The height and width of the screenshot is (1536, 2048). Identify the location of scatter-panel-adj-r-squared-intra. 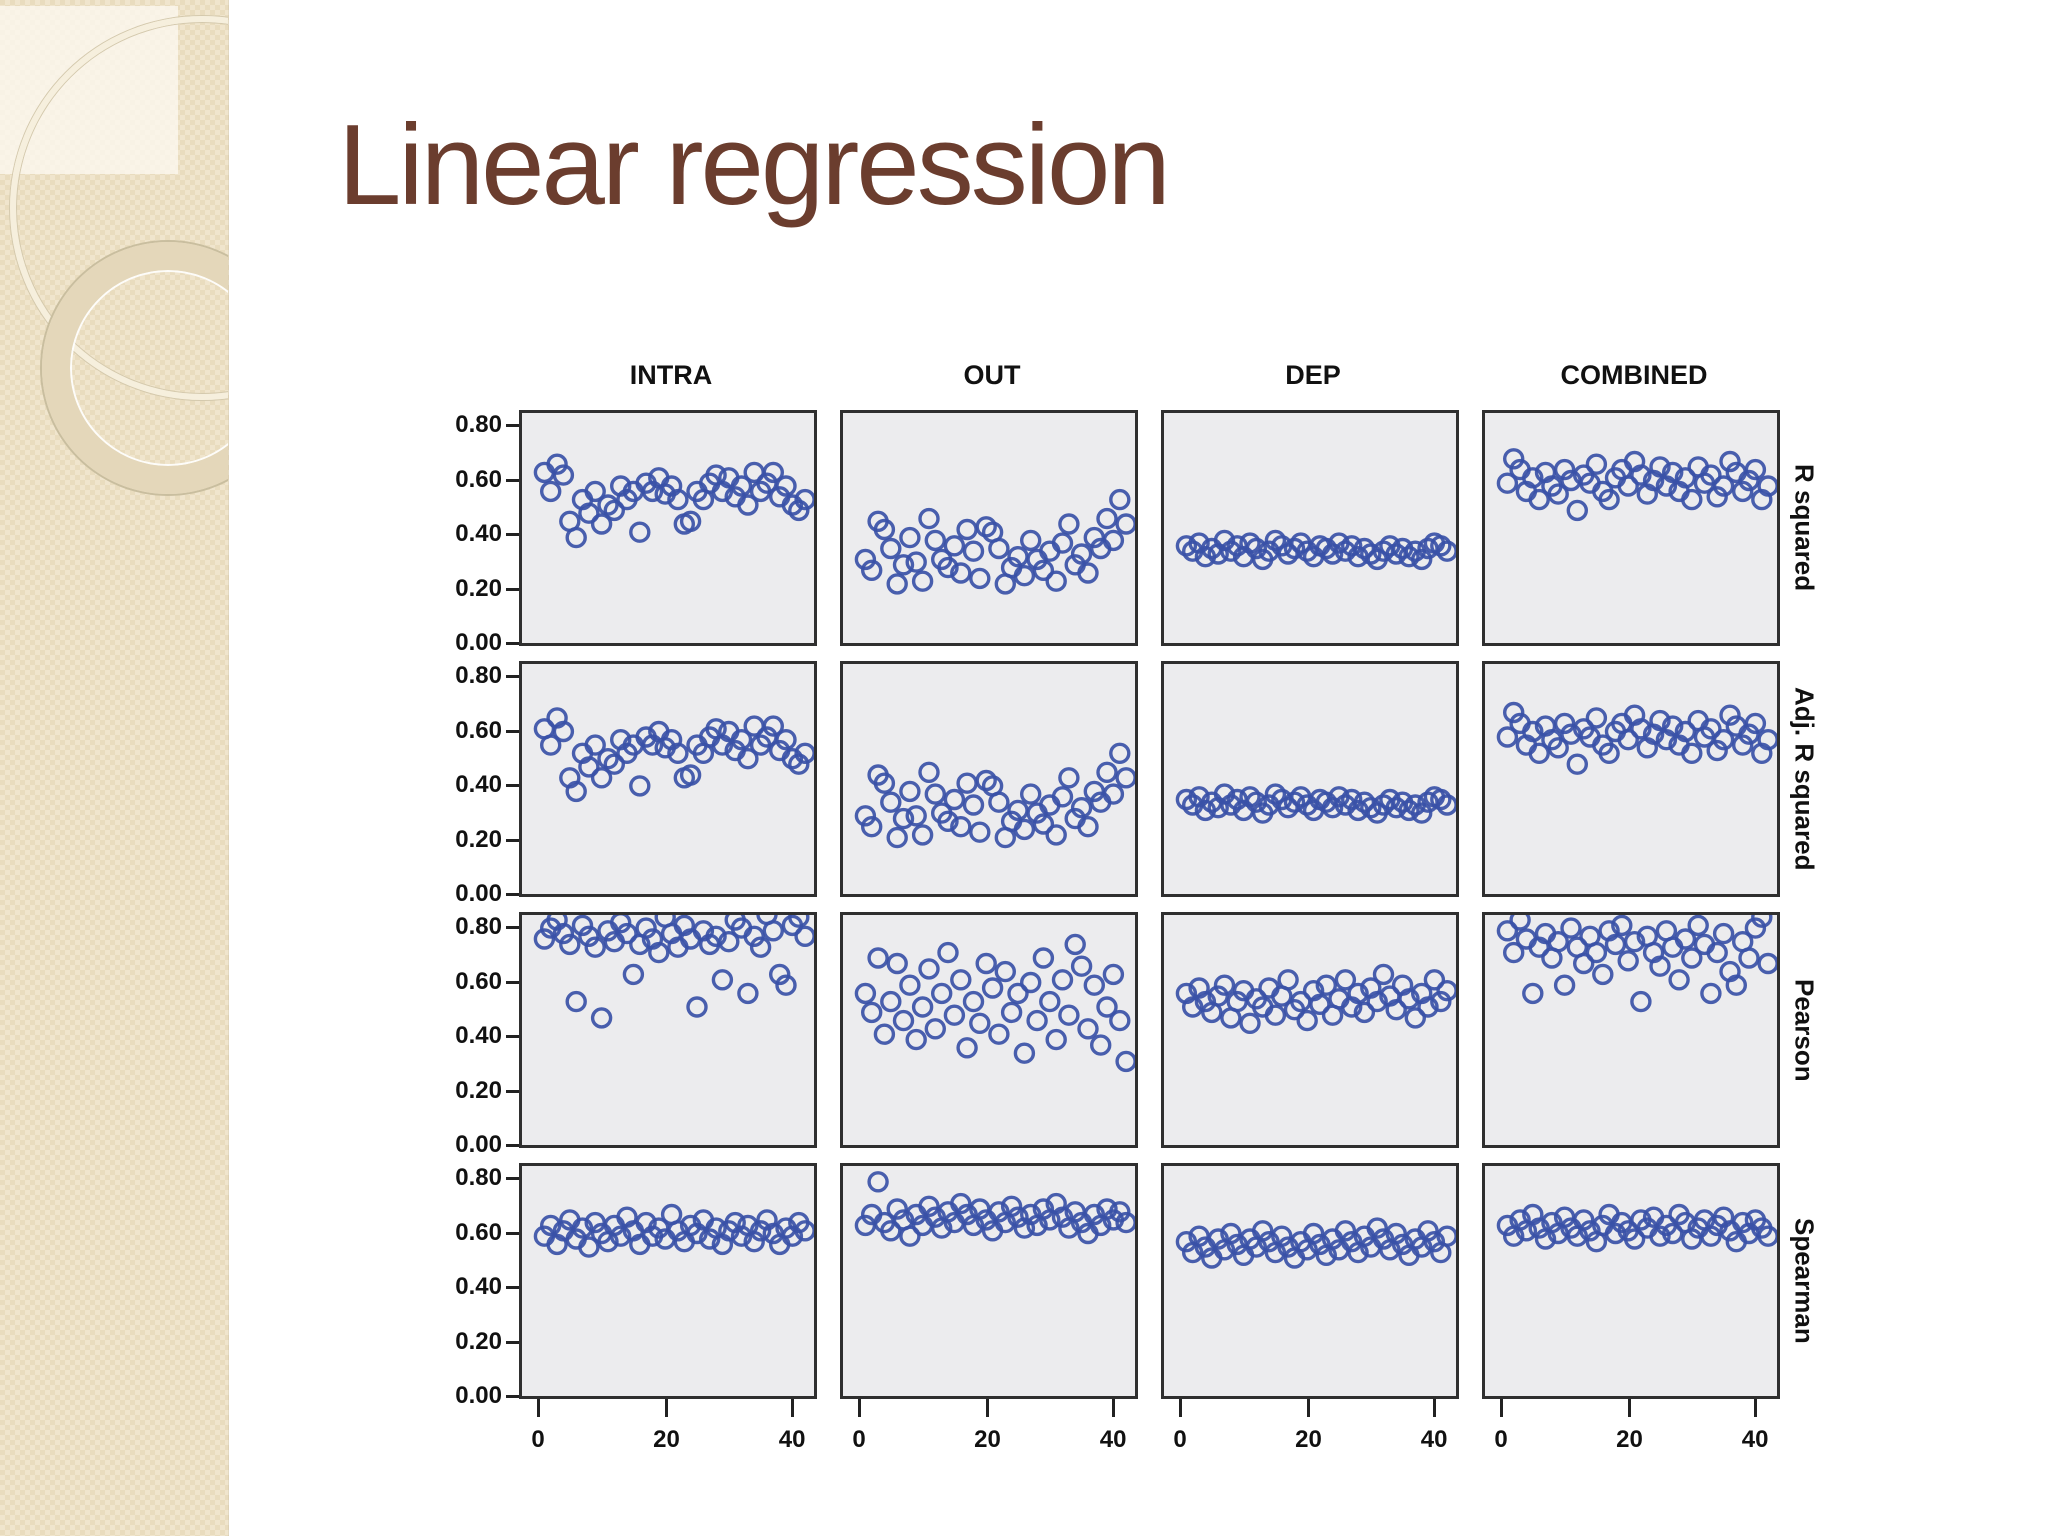
(668, 779).